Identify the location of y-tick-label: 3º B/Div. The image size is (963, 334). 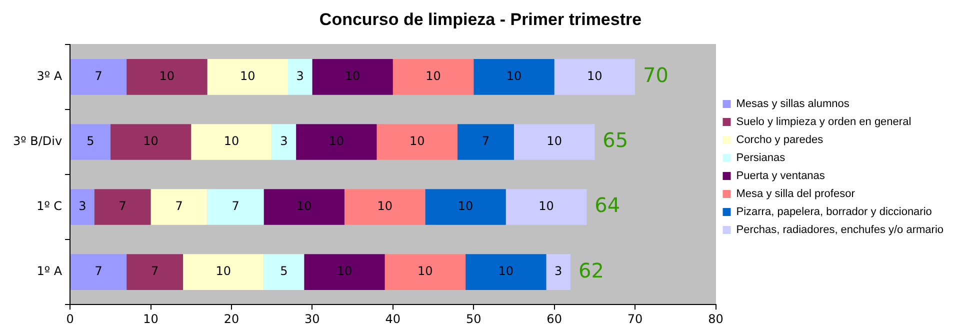
(37, 141).